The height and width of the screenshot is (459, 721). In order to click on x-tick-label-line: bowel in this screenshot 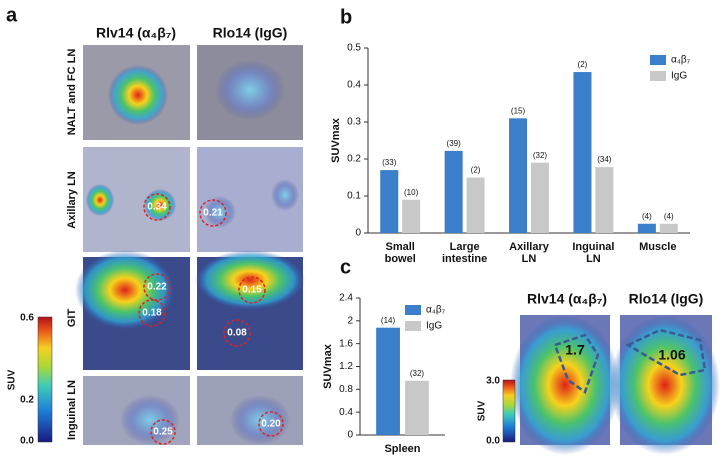, I will do `click(400, 259)`.